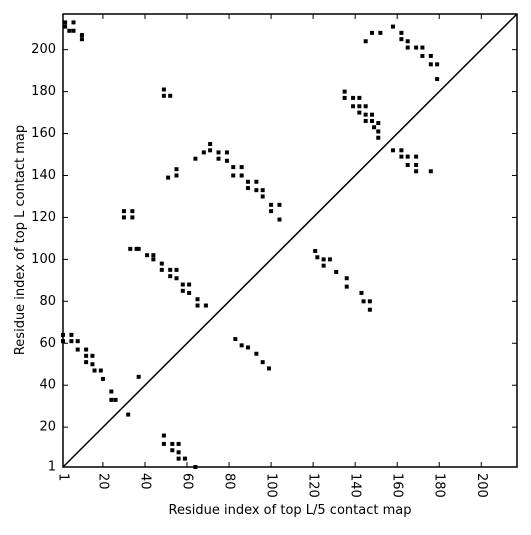 The image size is (531, 535). I want to click on y-axis-label: Residue index of top L contact map, so click(20, 240).